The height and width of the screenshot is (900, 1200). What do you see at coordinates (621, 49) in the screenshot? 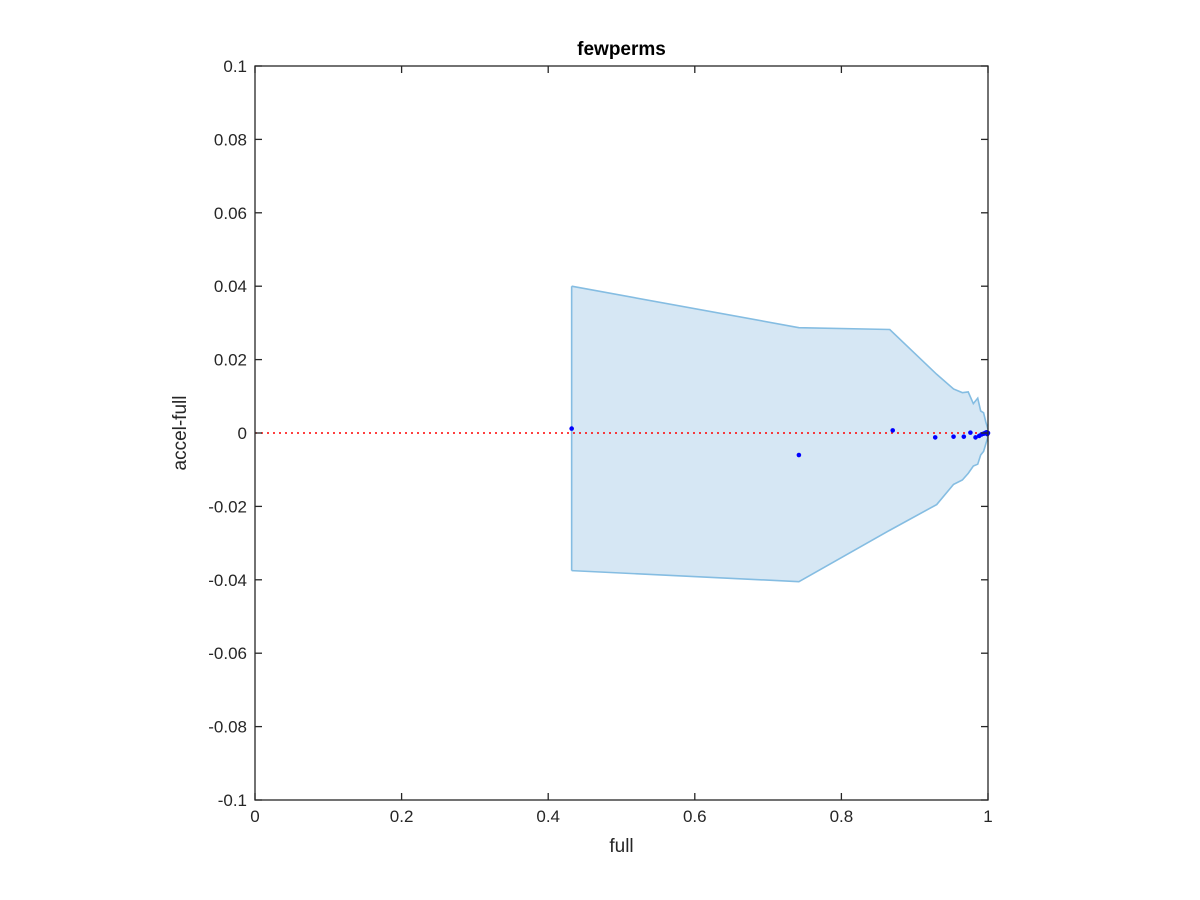
I see `chart-title: fewperms` at bounding box center [621, 49].